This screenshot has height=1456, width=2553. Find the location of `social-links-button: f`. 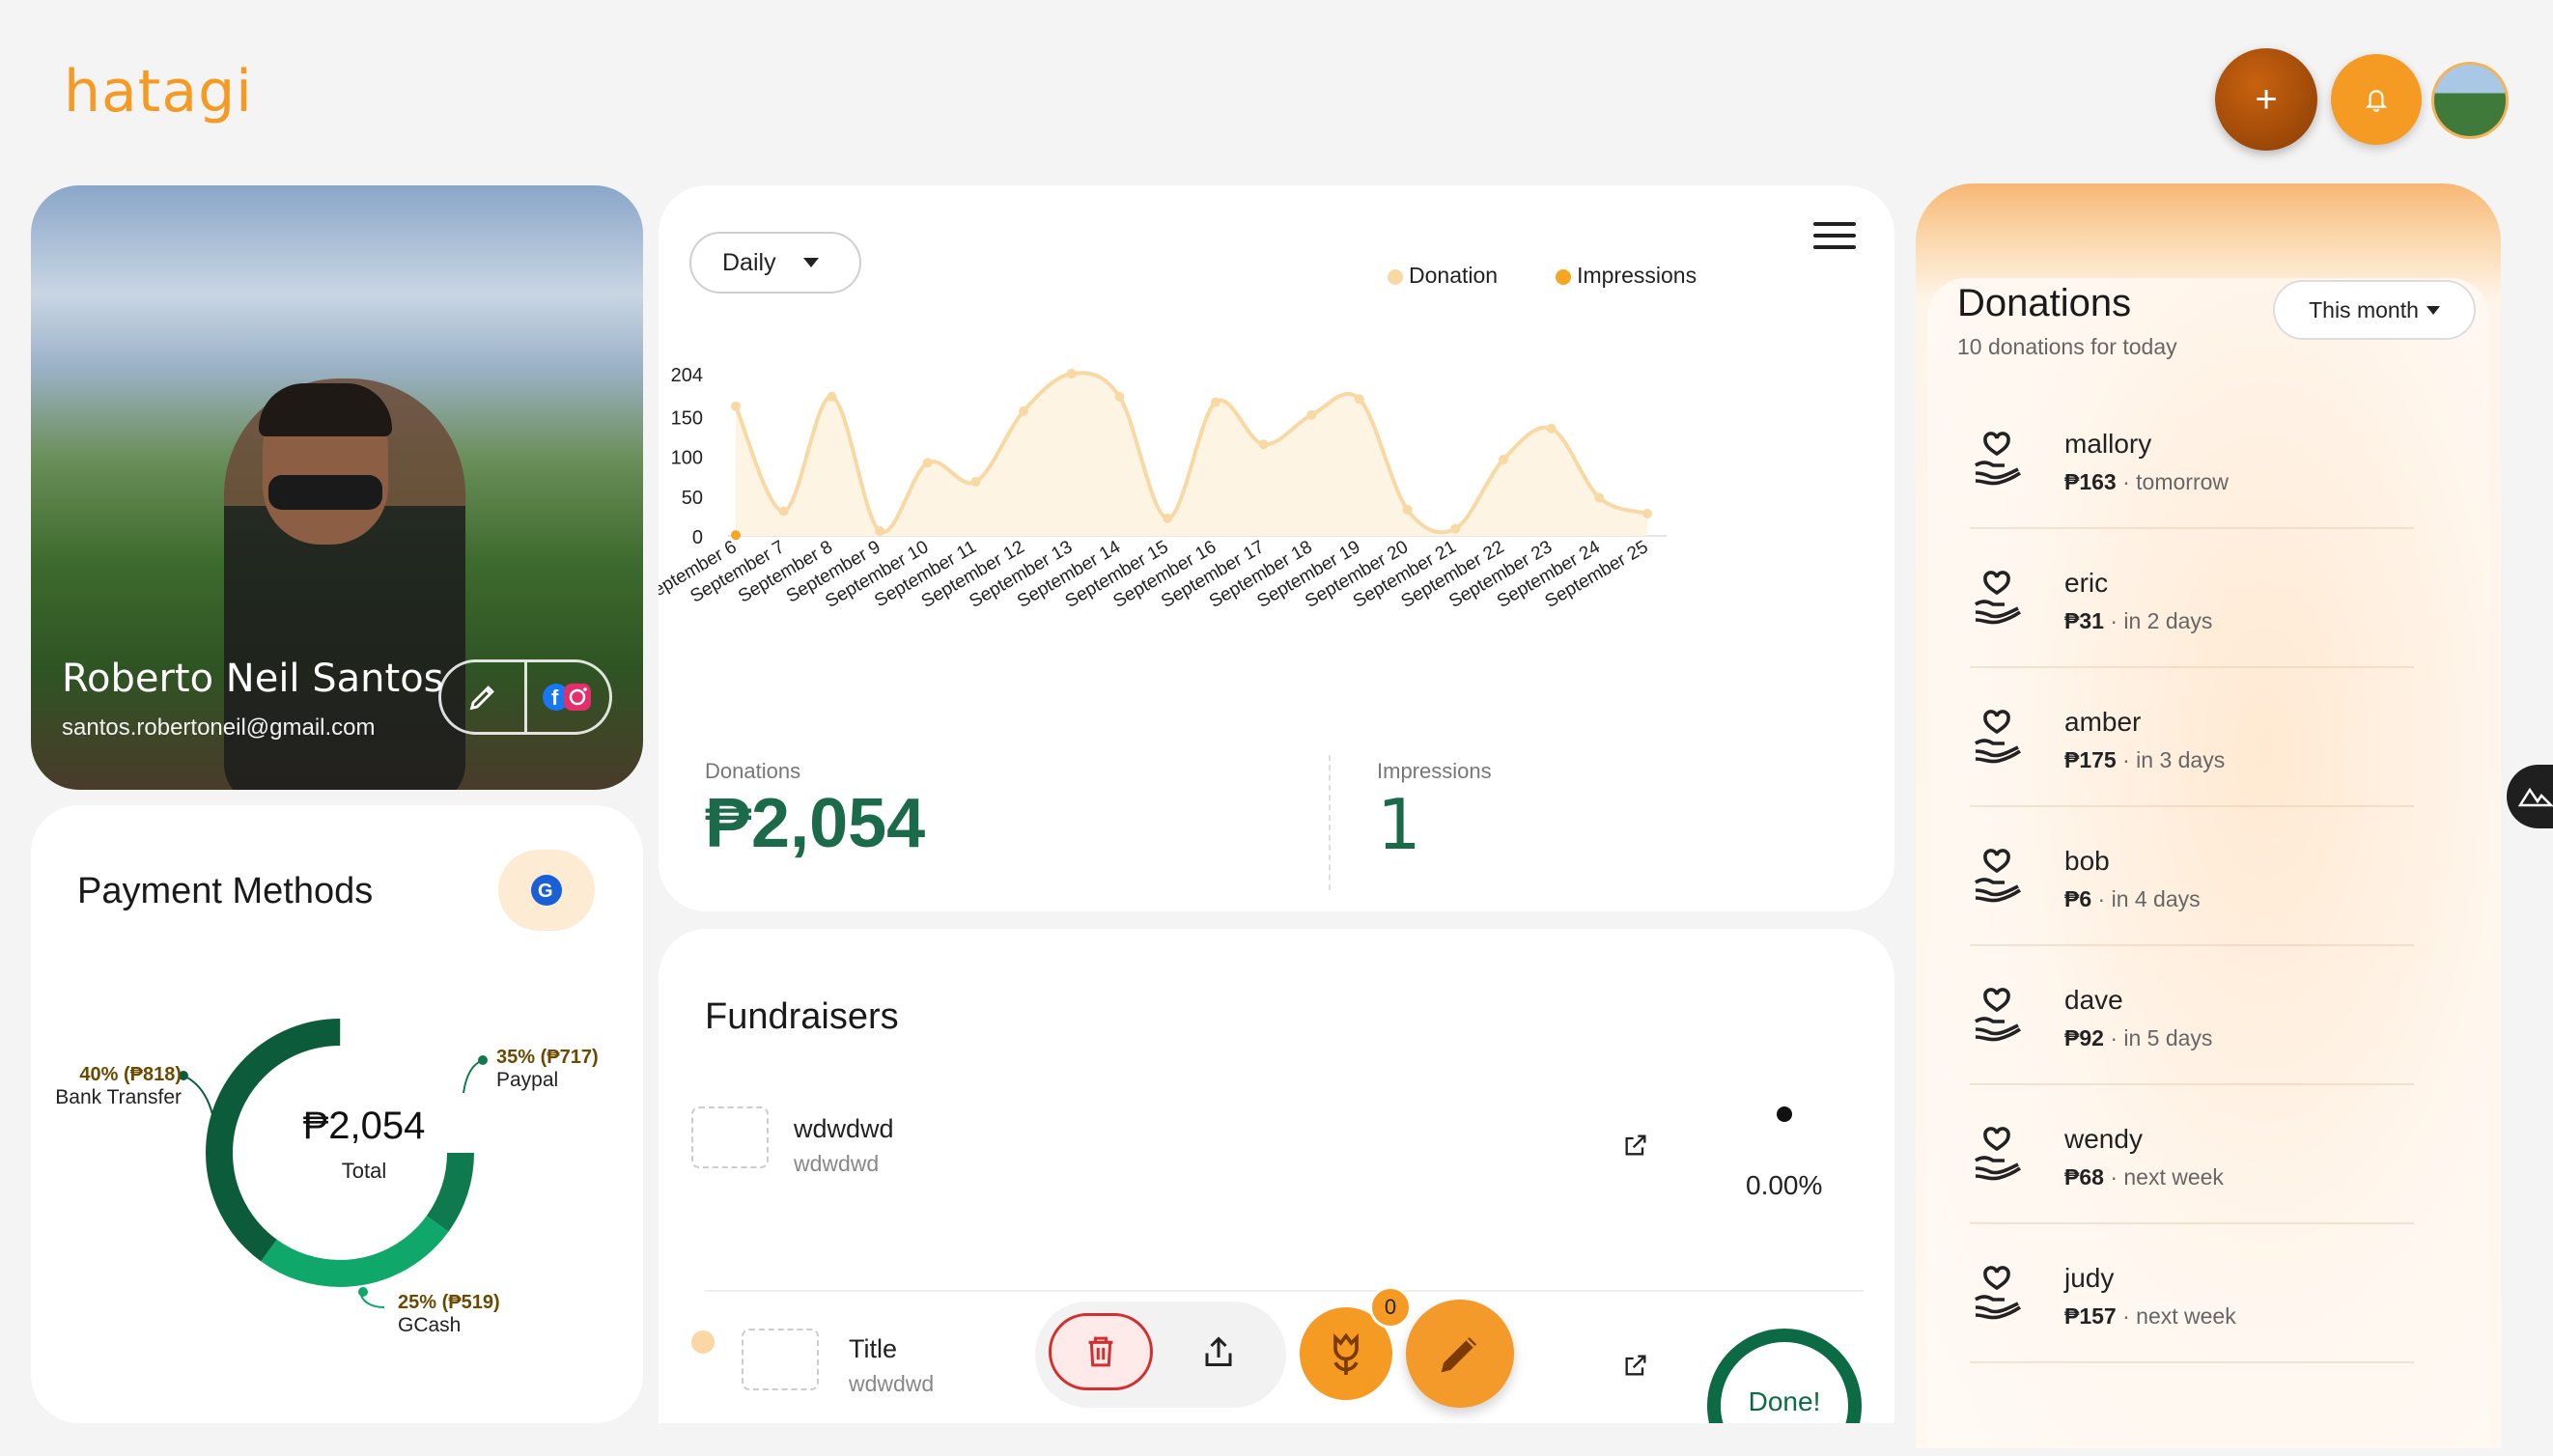

social-links-button: f is located at coordinates (566, 697).